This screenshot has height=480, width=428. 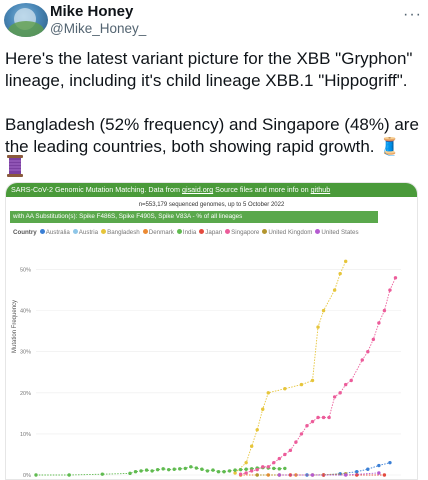 What do you see at coordinates (25, 232) in the screenshot?
I see `legend-title: Country` at bounding box center [25, 232].